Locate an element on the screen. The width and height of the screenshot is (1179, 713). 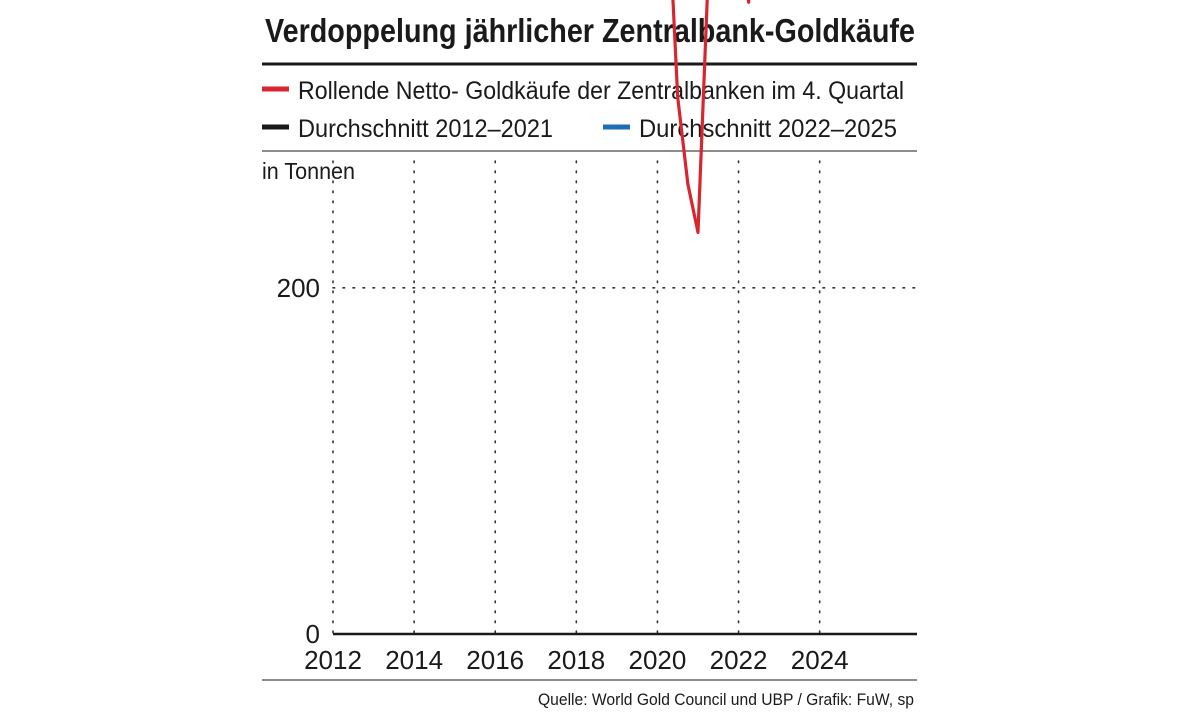
y-axis-ticks: 020040060080010001200 is located at coordinates (298, 461).